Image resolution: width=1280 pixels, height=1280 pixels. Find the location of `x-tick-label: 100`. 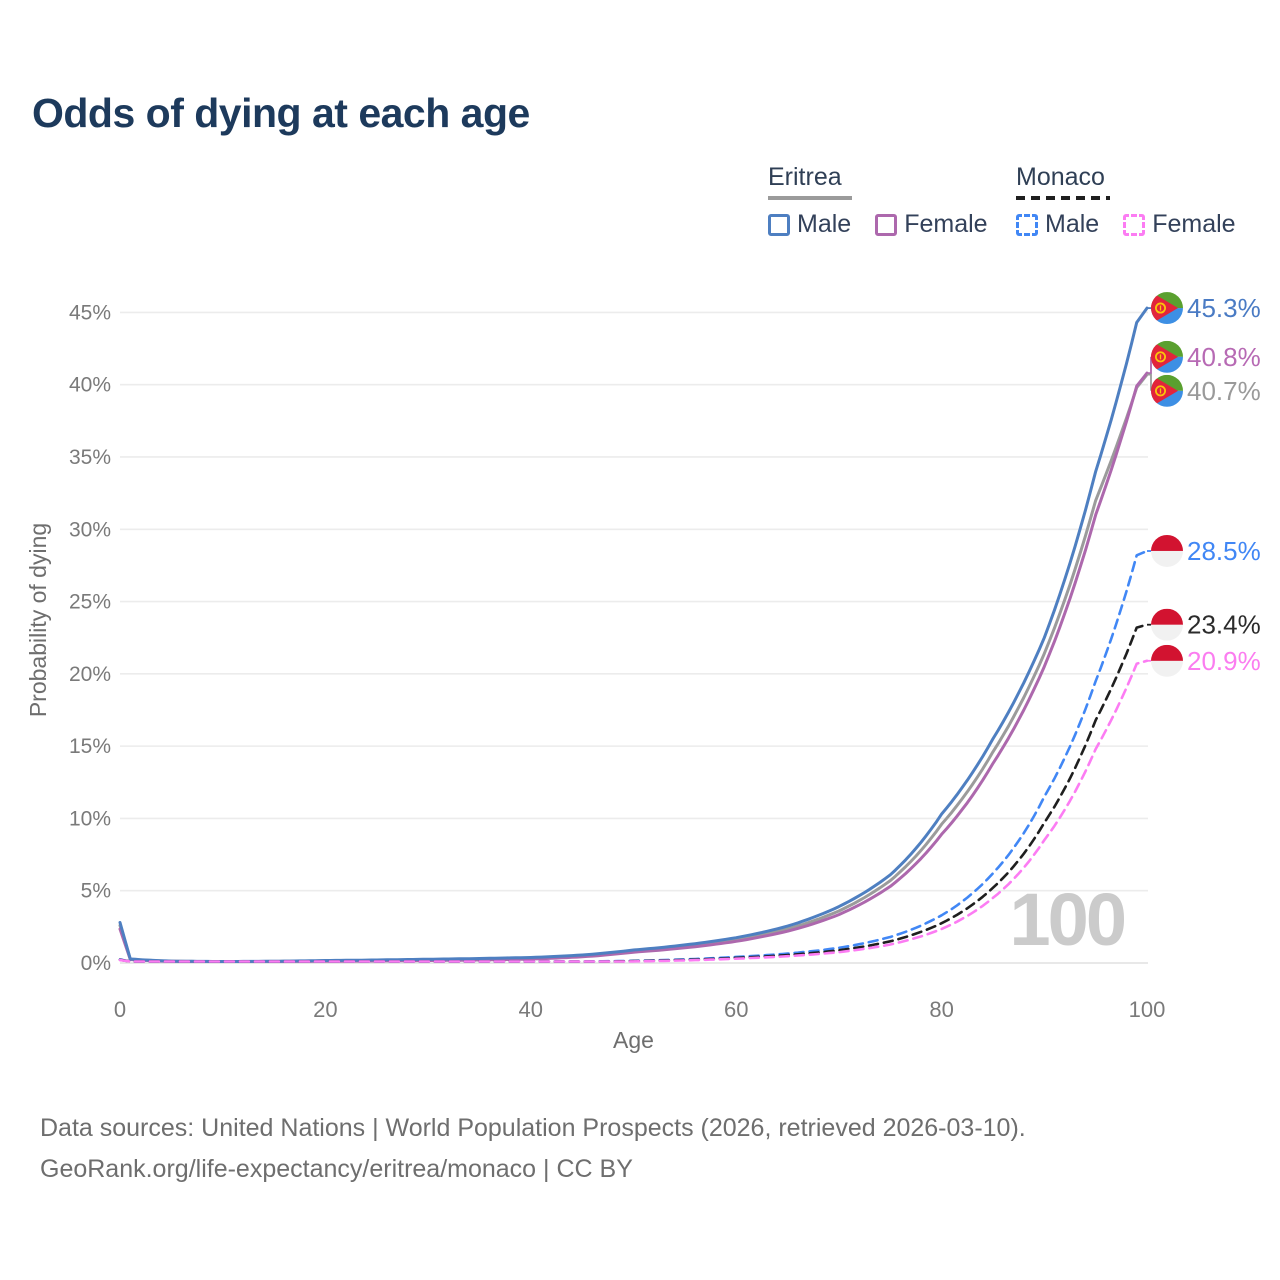

x-tick-label: 100 is located at coordinates (1147, 1009).